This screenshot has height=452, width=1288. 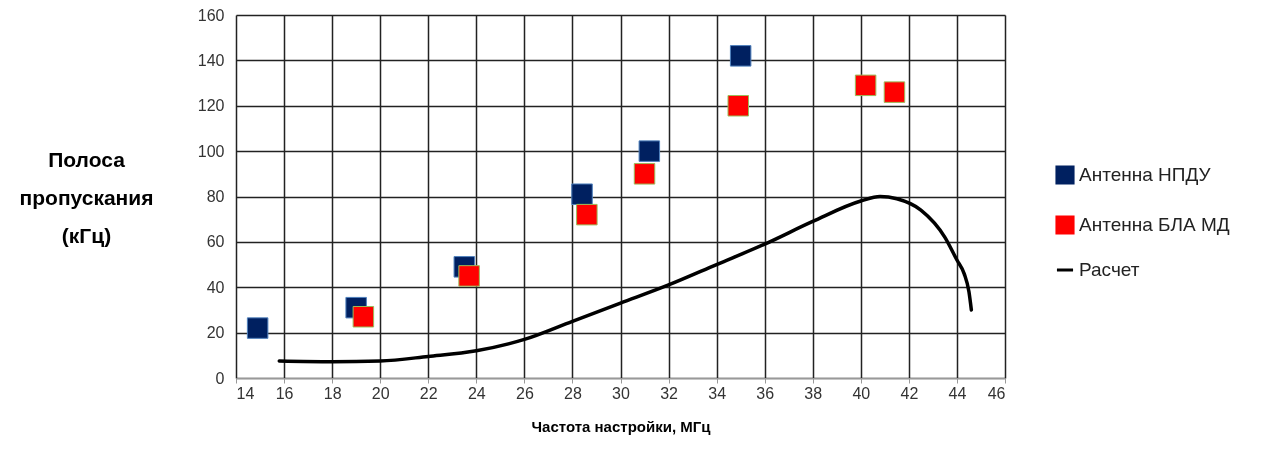 What do you see at coordinates (524, 393) in the screenshot?
I see `x-tick-label: 26` at bounding box center [524, 393].